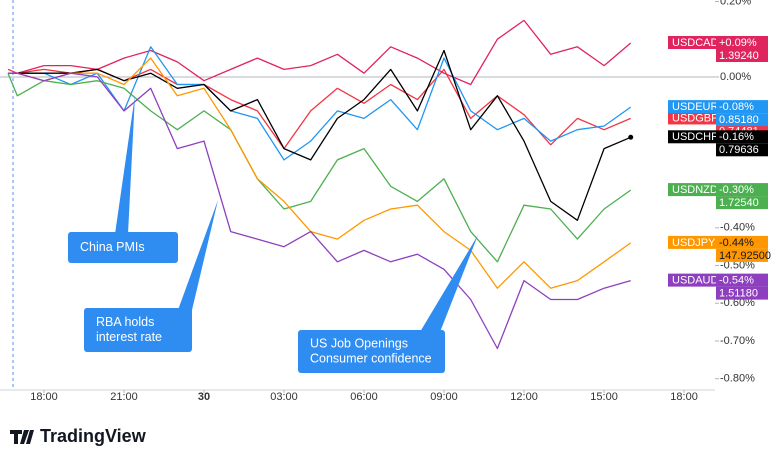 Image resolution: width=780 pixels, height=463 pixels. Describe the element at coordinates (738, 294) in the screenshot. I see `price-label: 1.51180` at that location.